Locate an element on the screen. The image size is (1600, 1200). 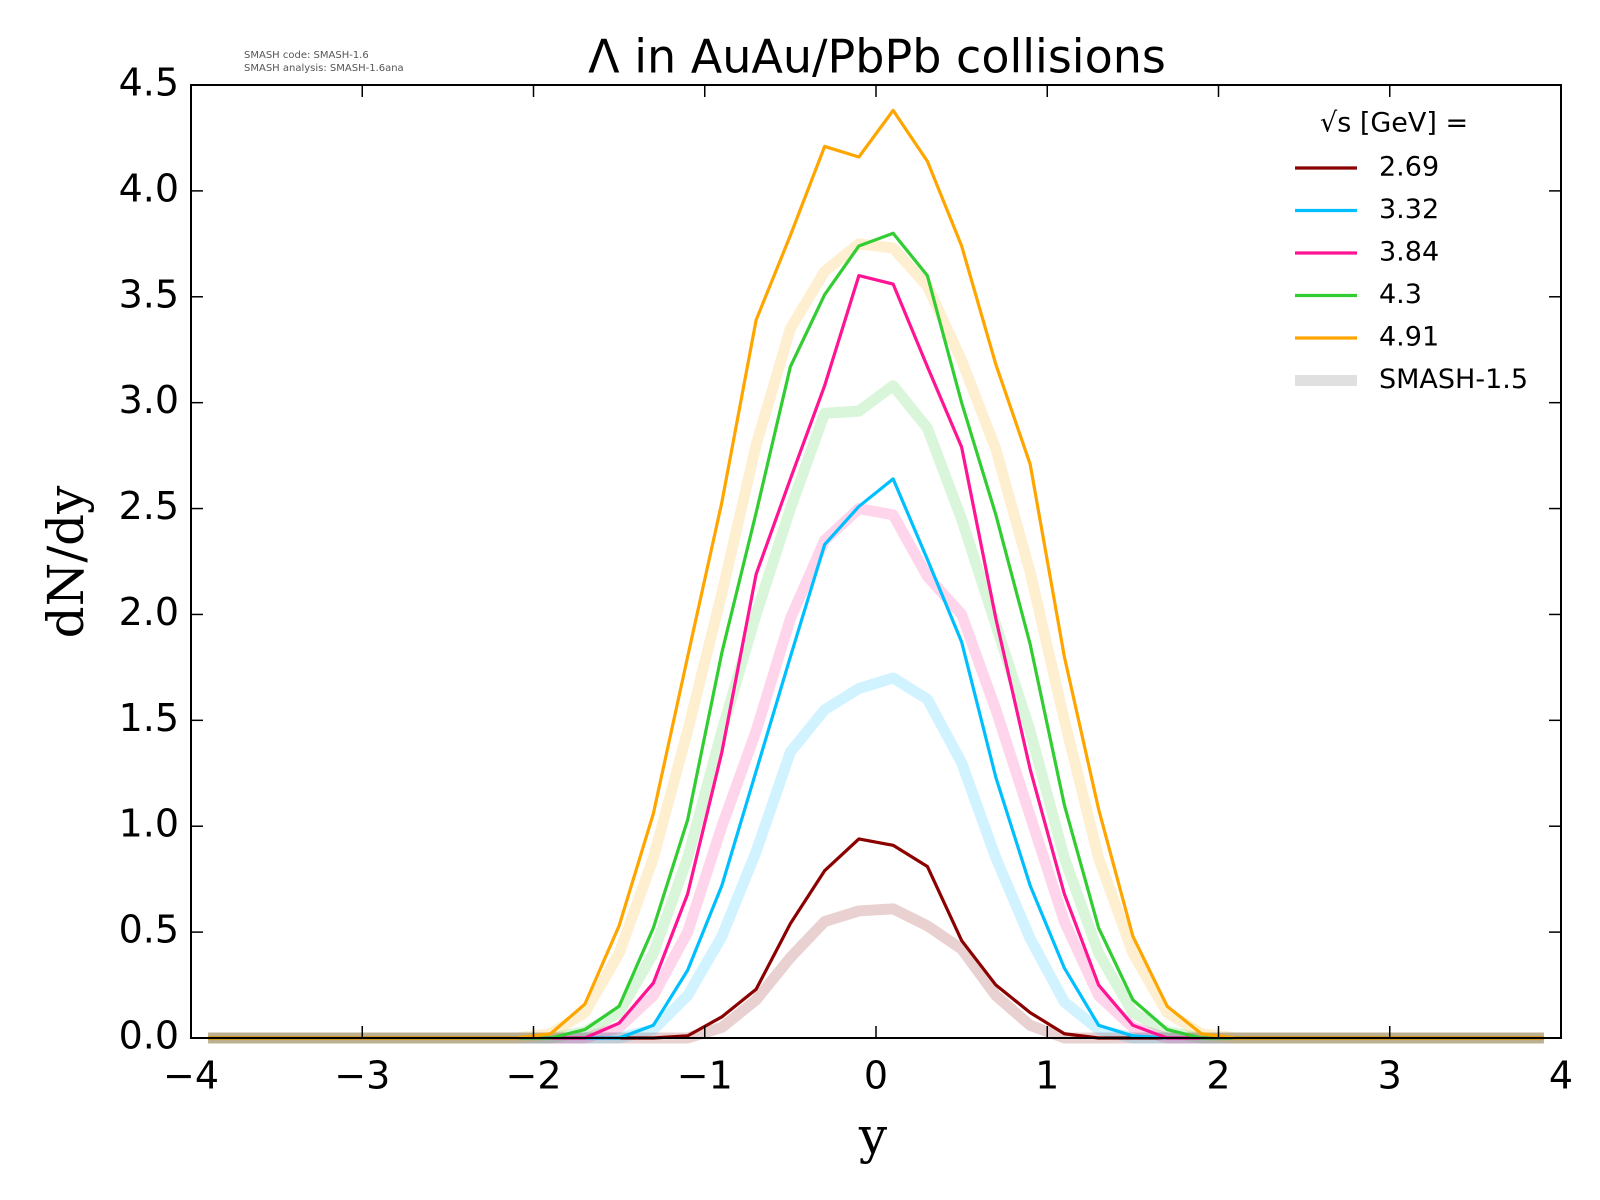
y-tick-label: 1.0 is located at coordinates (149, 824).